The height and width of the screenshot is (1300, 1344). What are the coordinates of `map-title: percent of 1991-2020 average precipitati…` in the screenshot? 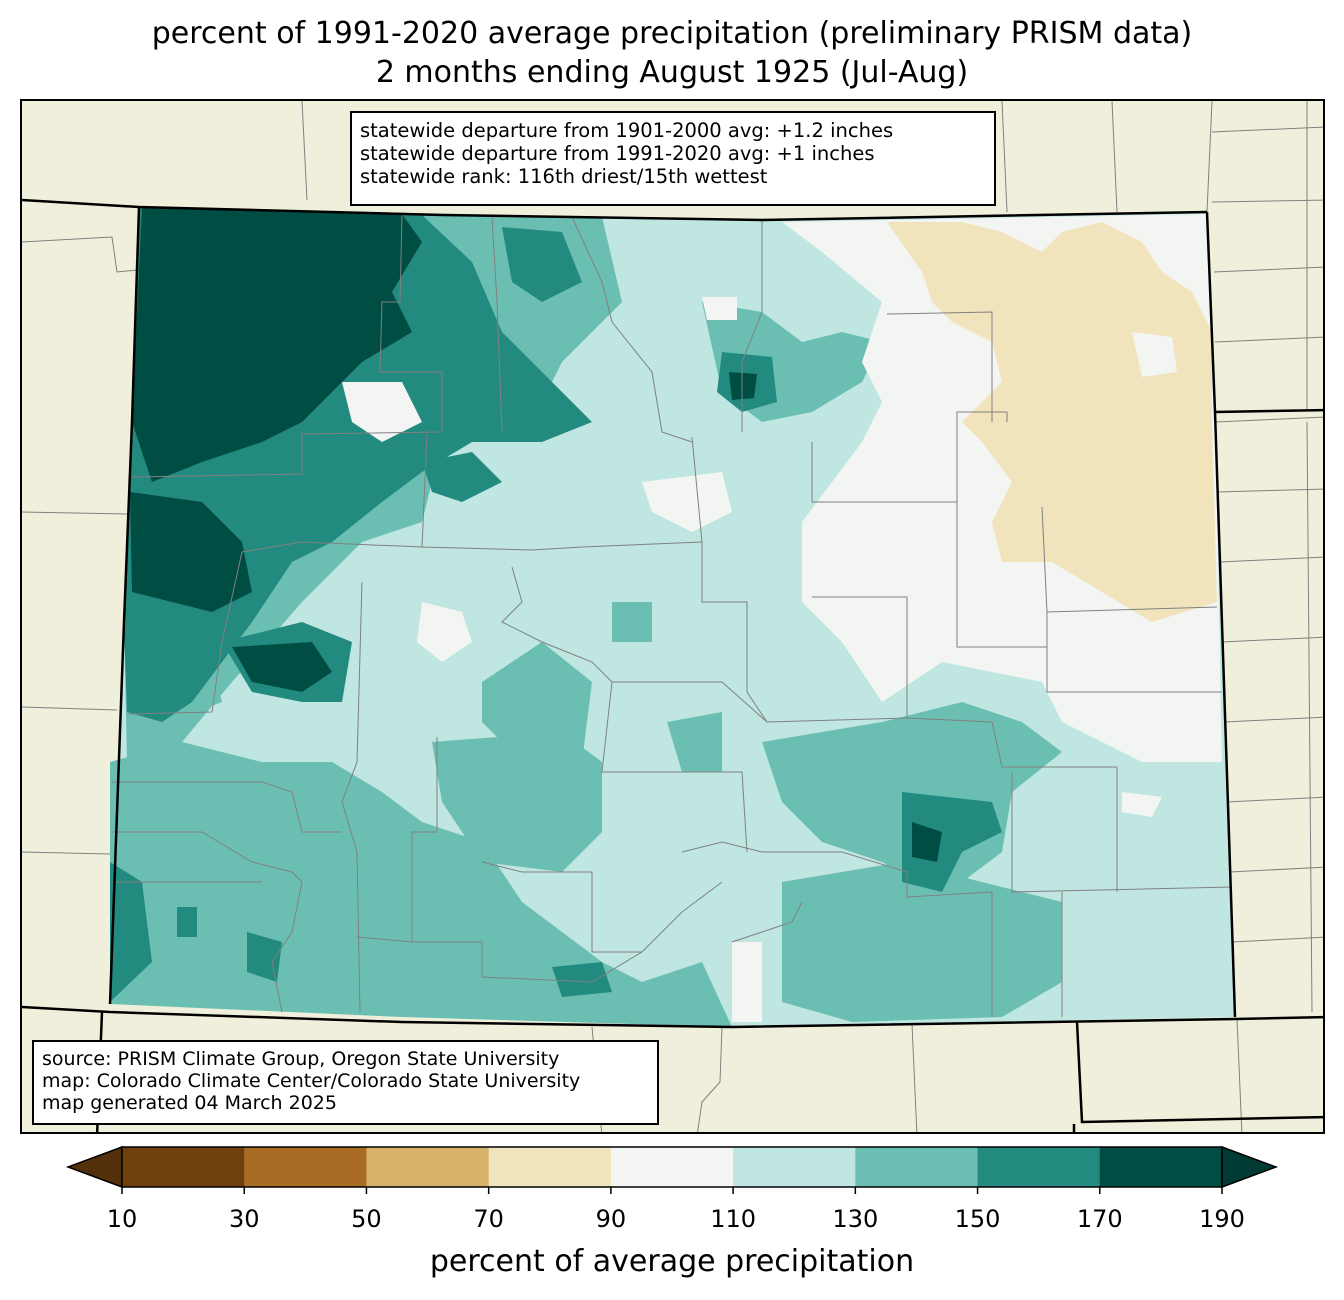 It's located at (672, 33).